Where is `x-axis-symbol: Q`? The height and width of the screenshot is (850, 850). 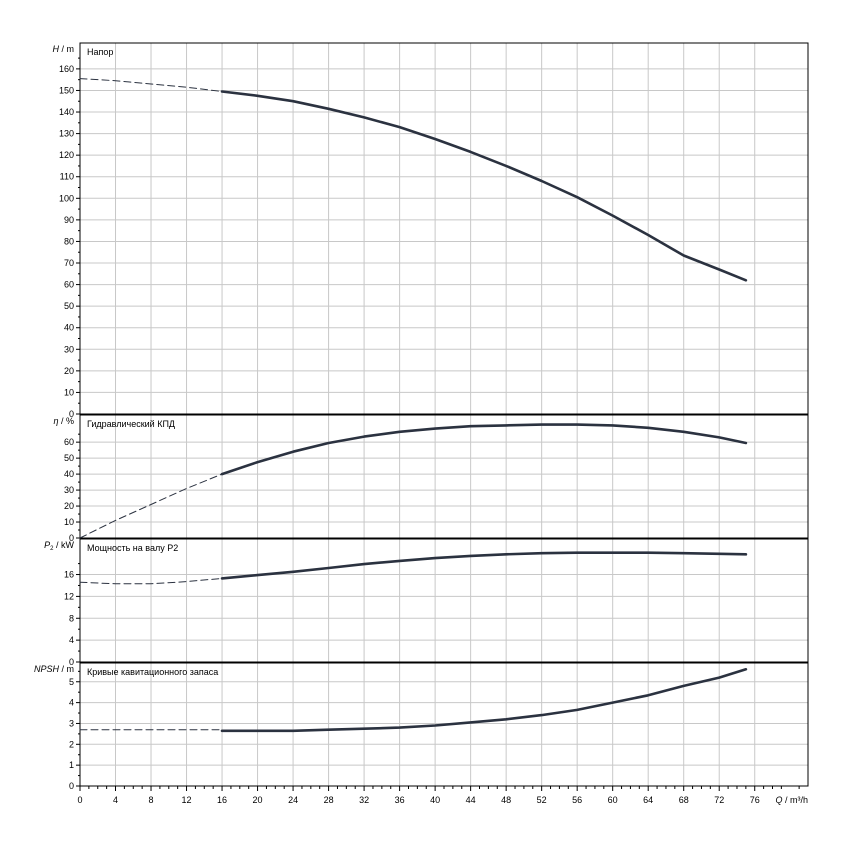 x-axis-symbol: Q is located at coordinates (778, 800).